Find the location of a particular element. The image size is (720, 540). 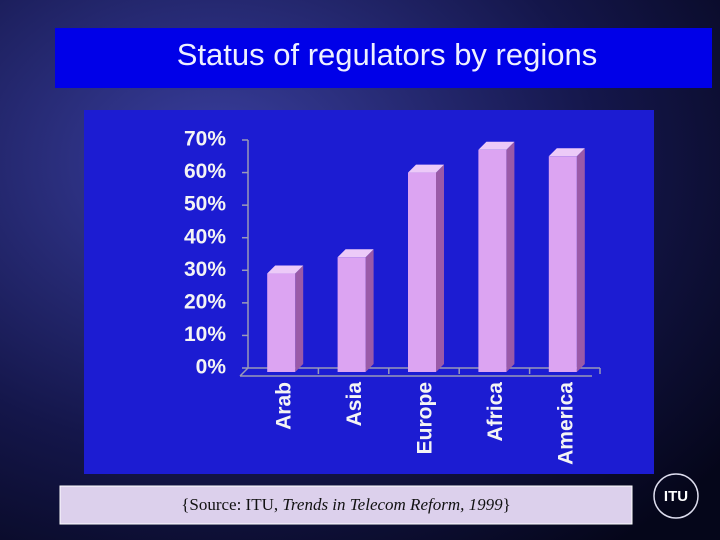

y-tick-label: 50% is located at coordinates (205, 204).